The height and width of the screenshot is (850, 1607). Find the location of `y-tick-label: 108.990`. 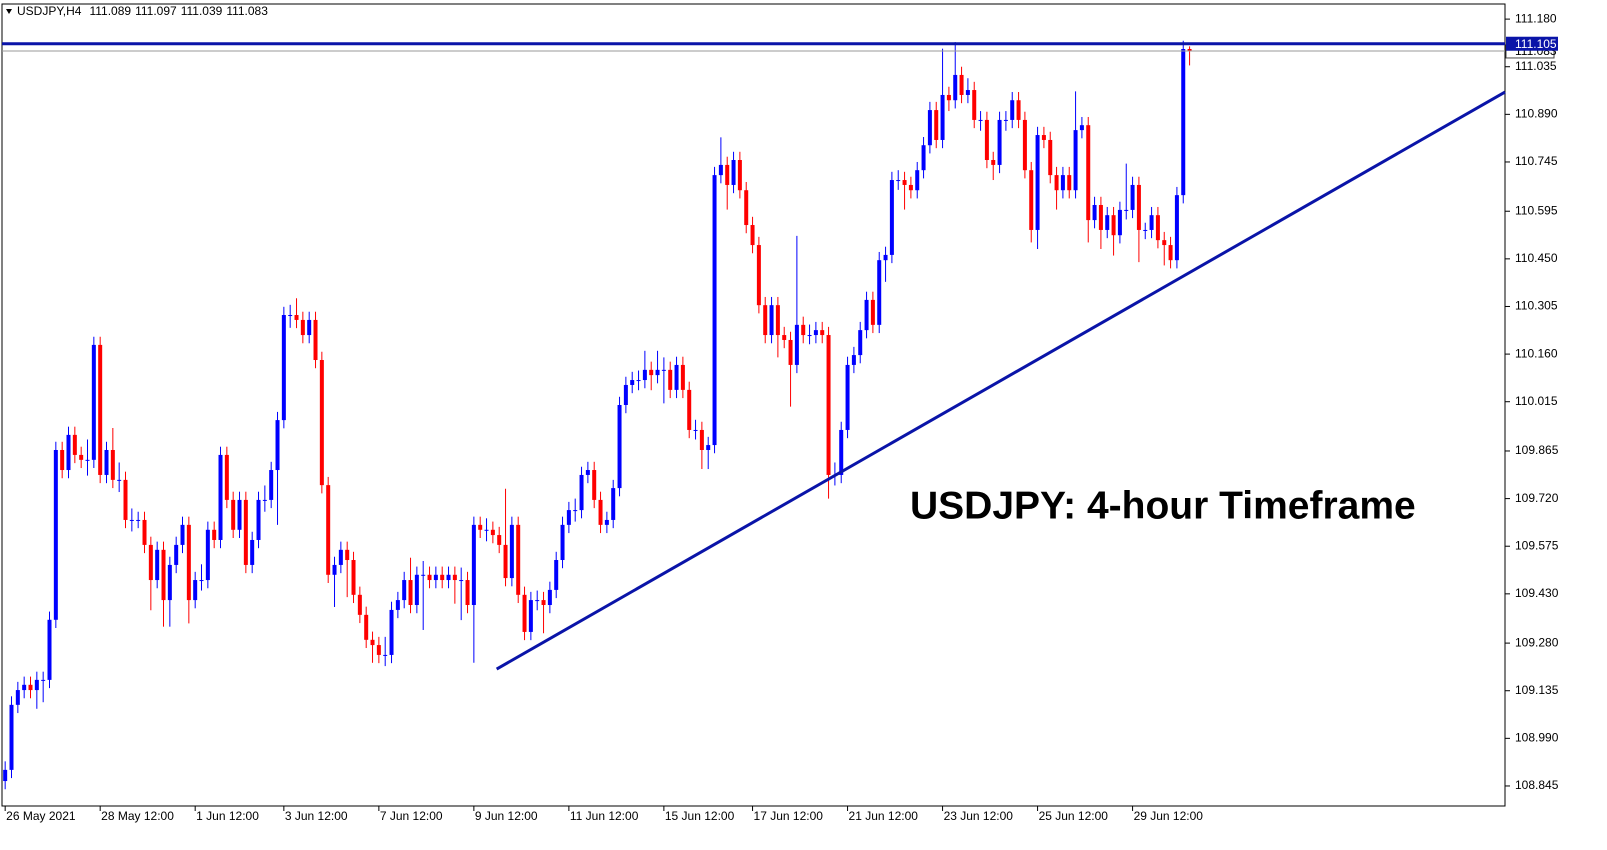

y-tick-label: 108.990 is located at coordinates (1537, 738).